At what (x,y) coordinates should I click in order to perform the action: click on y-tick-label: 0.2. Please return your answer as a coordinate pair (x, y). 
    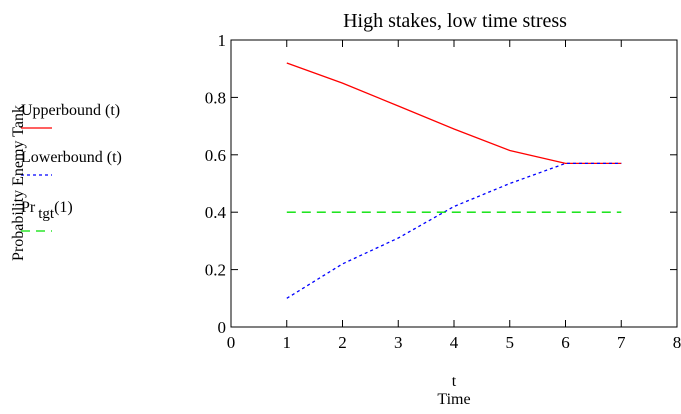
    Looking at the image, I should click on (215, 270).